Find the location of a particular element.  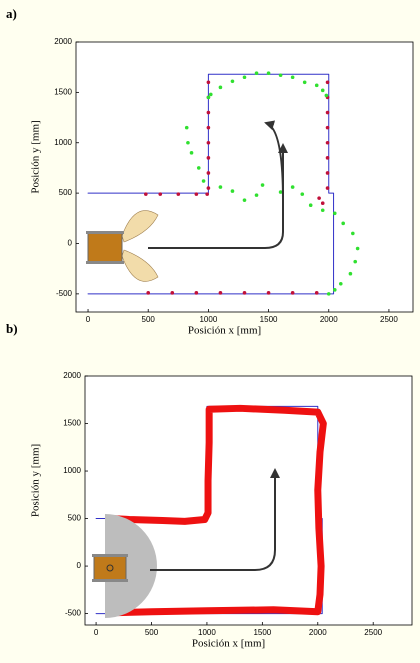

panel-label: a) is located at coordinates (11, 13).